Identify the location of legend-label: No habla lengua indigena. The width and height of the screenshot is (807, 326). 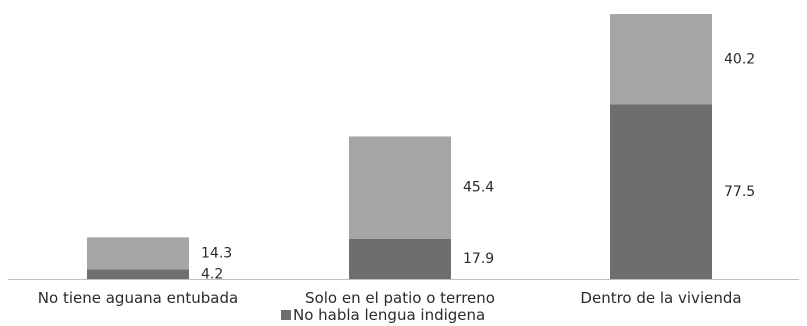
(389, 315).